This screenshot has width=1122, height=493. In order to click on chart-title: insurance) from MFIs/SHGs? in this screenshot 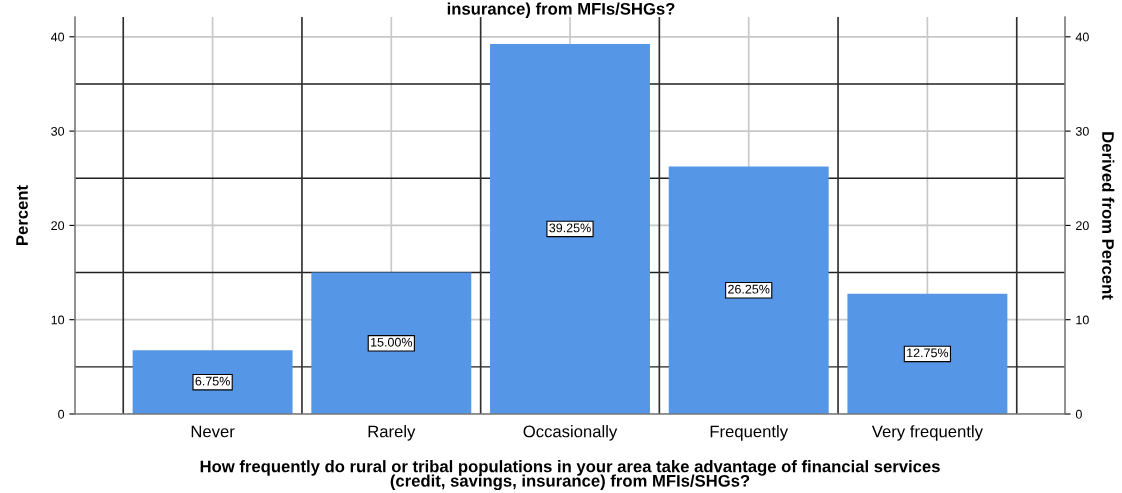, I will do `click(561, 10)`.